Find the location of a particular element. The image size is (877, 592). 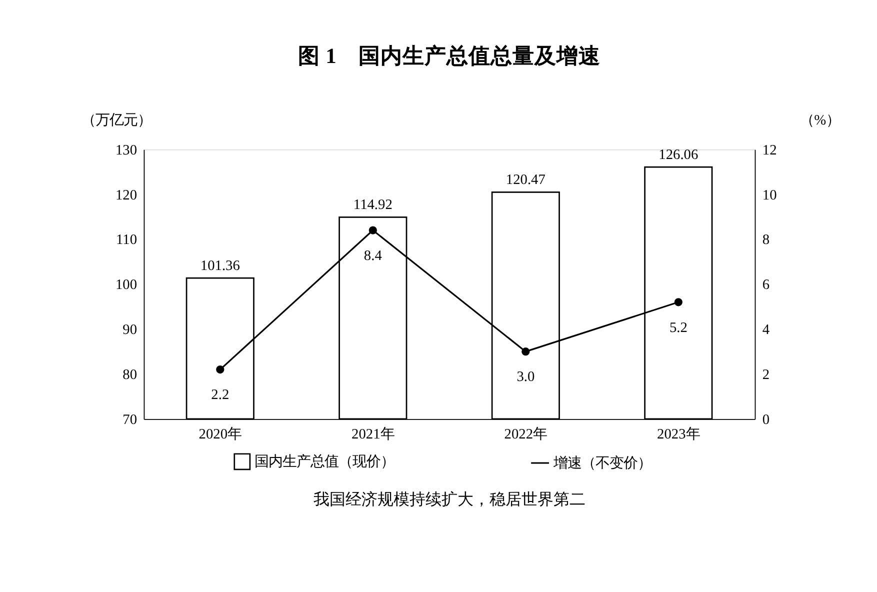

y2-tick-label: 0 is located at coordinates (766, 420).